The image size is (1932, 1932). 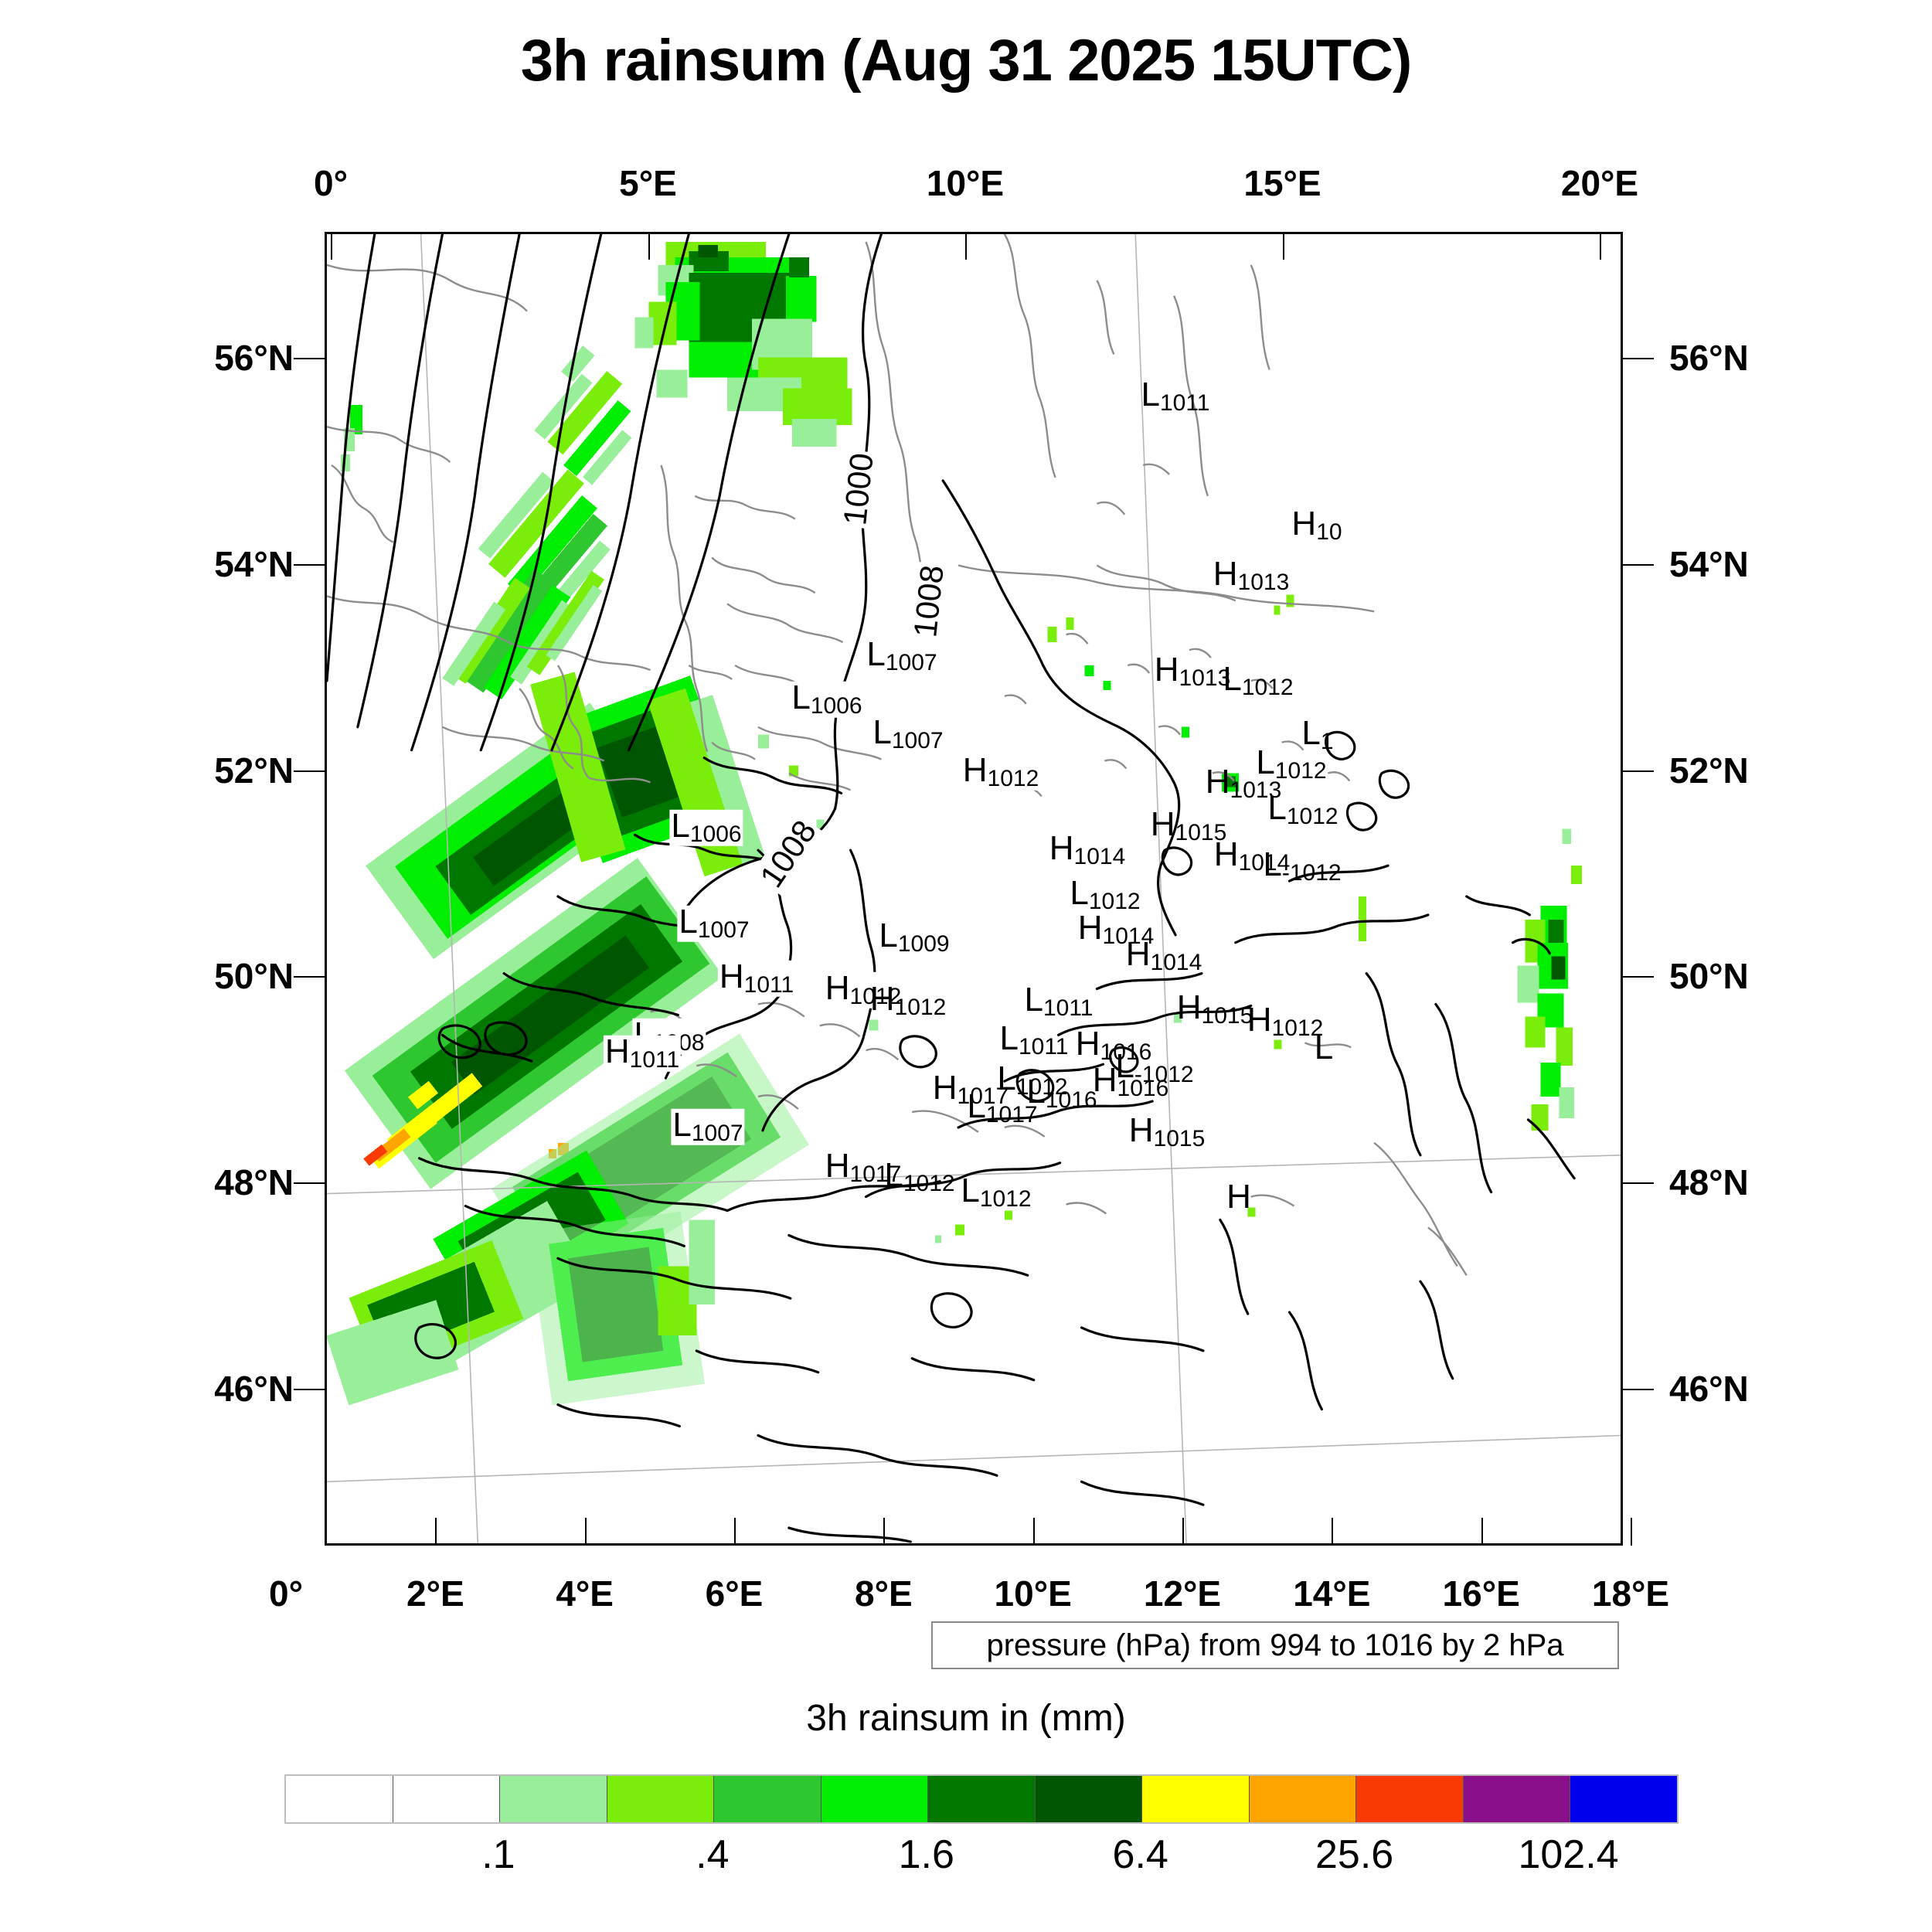 I want to click on pressure-legend-box: pressure (hPa) from 994 to 1016 by 2 hPa, so click(x=1275, y=1645).